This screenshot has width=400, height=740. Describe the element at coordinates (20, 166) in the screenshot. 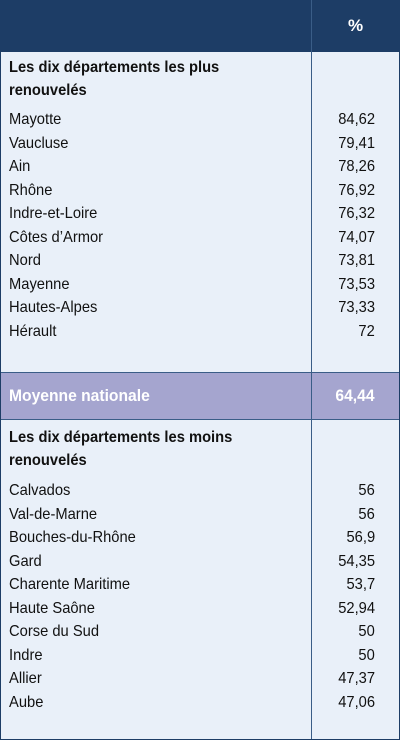

I see `department-name: Ain` at that location.